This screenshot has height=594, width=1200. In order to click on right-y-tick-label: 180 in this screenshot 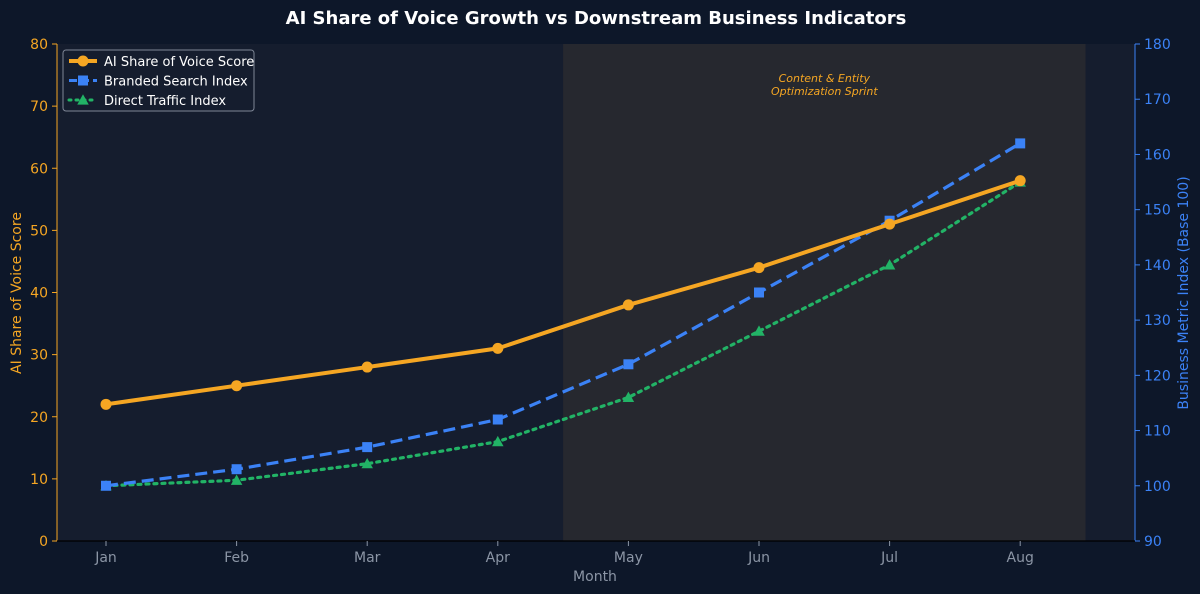, I will do `click(1157, 45)`.